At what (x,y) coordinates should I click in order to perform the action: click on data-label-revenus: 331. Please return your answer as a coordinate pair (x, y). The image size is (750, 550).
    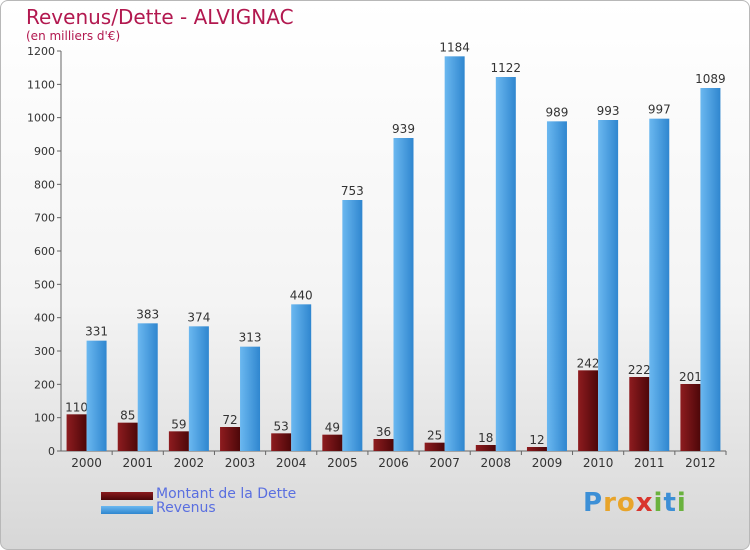
    Looking at the image, I should click on (96, 332).